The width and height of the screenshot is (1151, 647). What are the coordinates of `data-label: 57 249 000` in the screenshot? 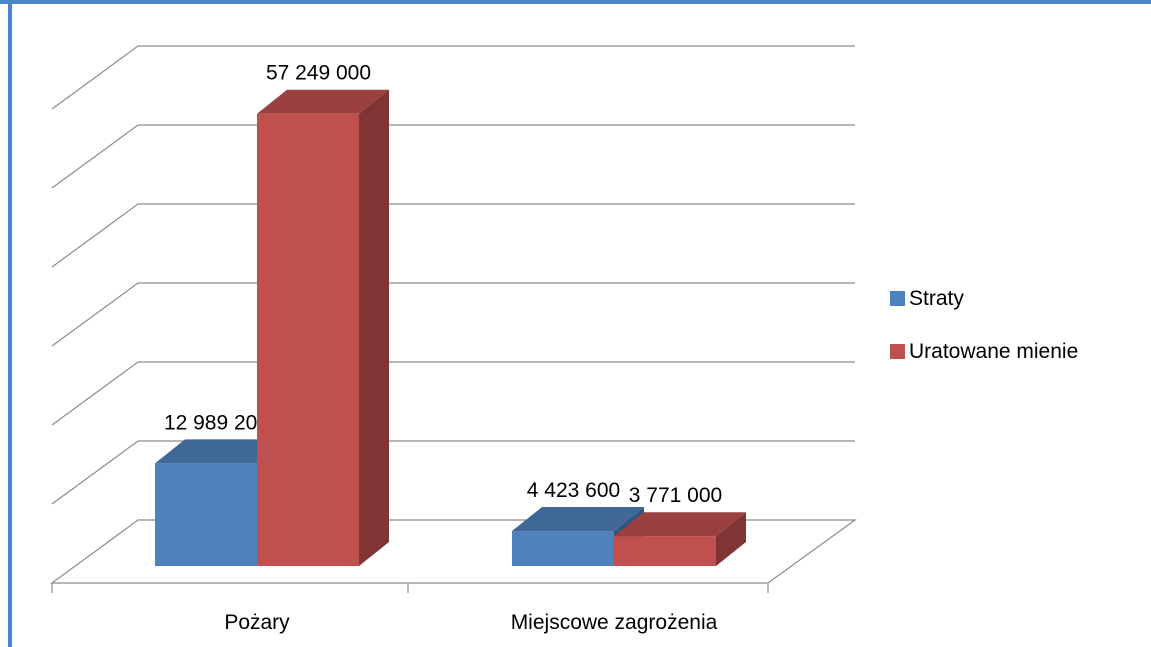 It's located at (318, 73).